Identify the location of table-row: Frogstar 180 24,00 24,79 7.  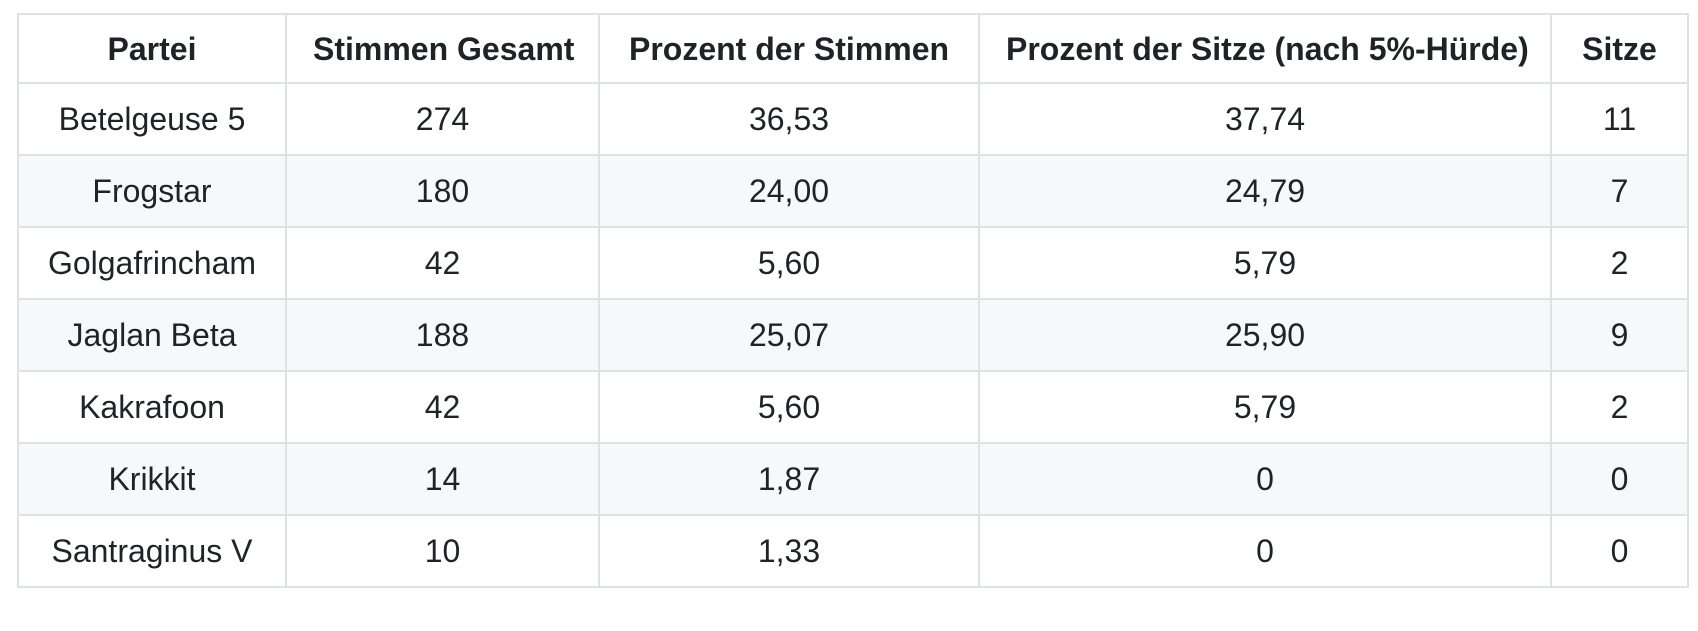
(853, 191).